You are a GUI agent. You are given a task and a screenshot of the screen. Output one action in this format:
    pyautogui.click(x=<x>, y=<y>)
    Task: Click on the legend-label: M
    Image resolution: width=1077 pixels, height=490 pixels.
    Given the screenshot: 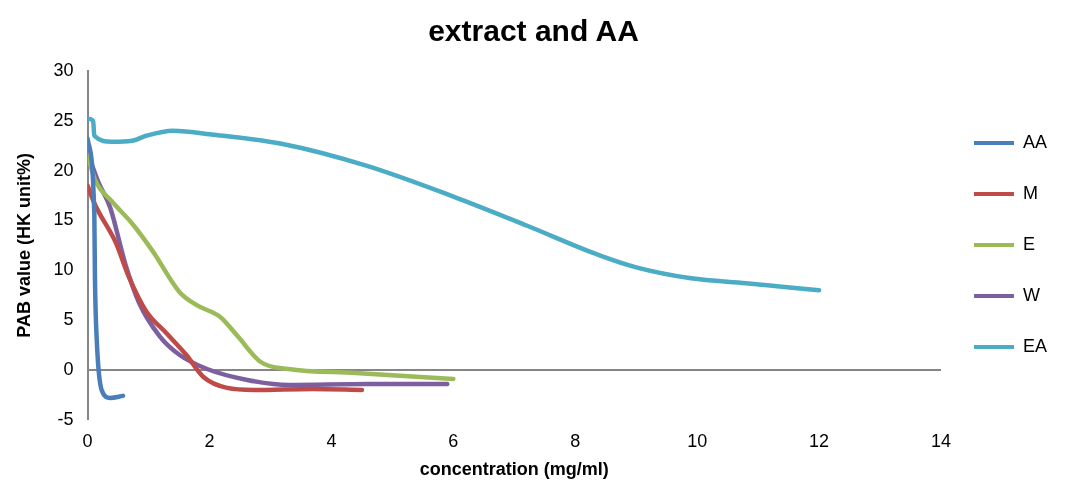 What is the action you would take?
    pyautogui.click(x=1030, y=192)
    